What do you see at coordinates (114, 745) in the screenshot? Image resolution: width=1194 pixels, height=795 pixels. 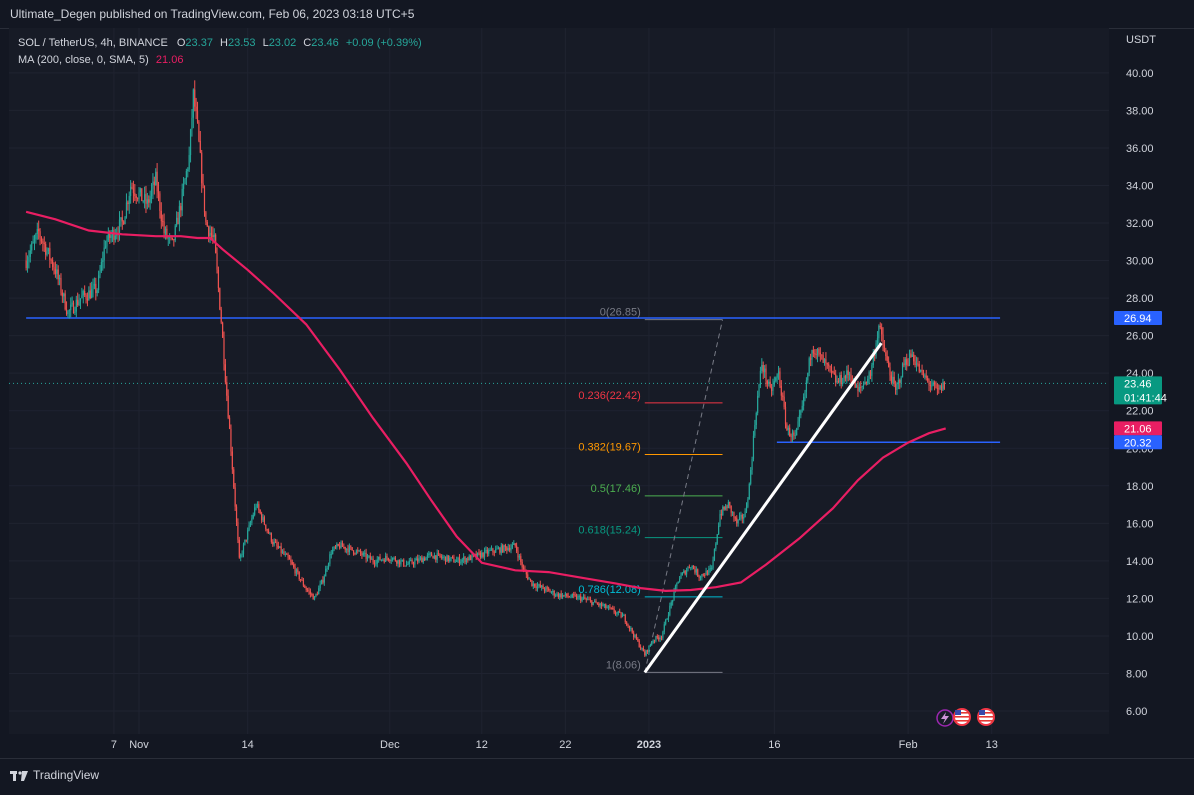 I see `time-tick-label: 7` at bounding box center [114, 745].